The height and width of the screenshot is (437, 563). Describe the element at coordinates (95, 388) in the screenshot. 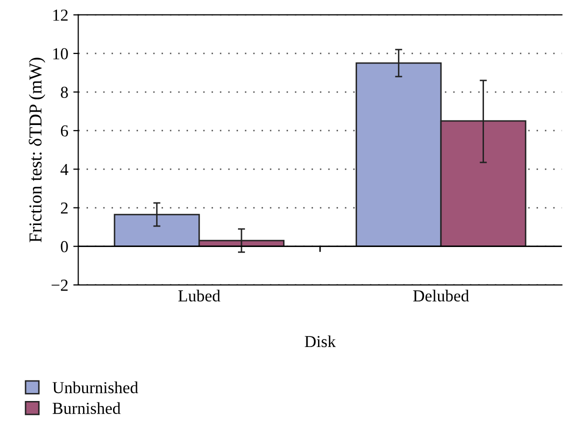

I see `legend-label: Unburnished` at that location.